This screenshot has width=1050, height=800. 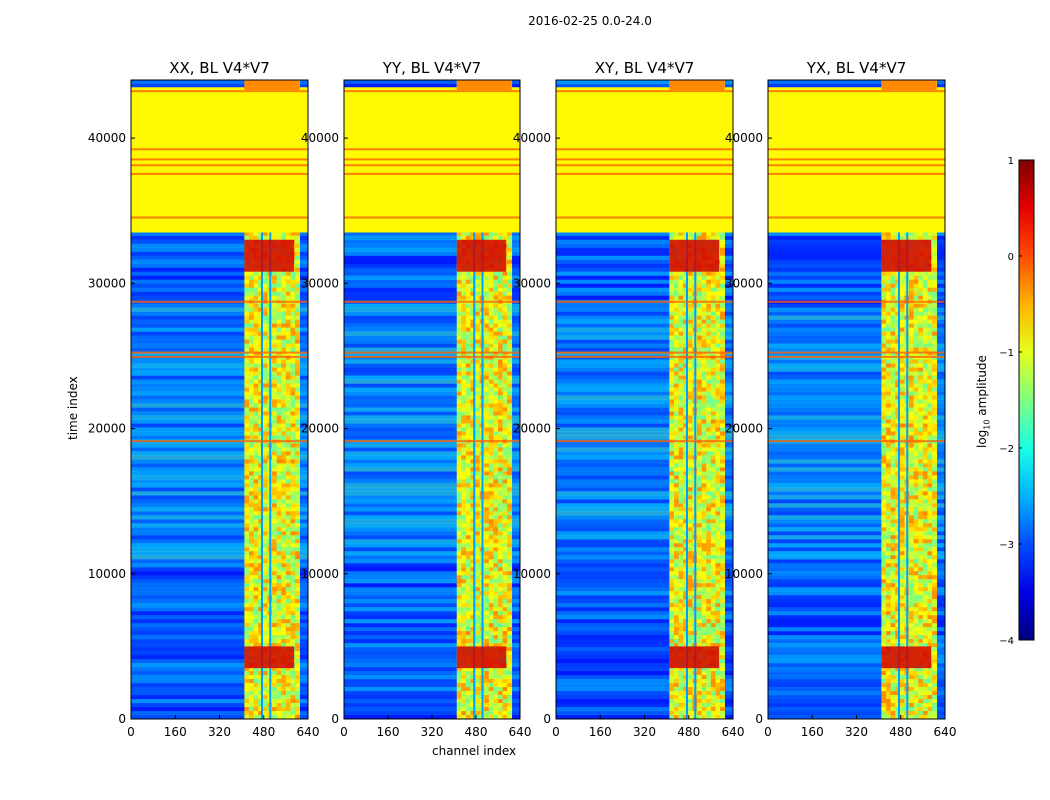 I want to click on x-tick-label: 640, so click(x=520, y=732).